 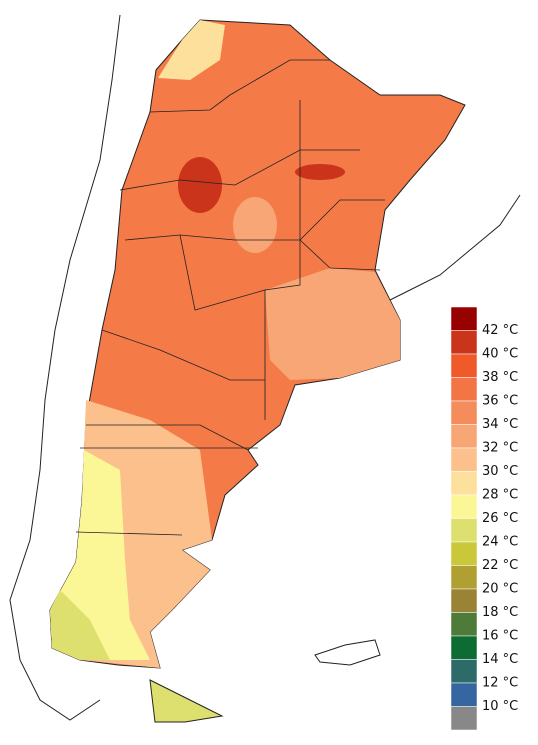 What do you see at coordinates (200, 185) in the screenshot?
I see `hot-core` at bounding box center [200, 185].